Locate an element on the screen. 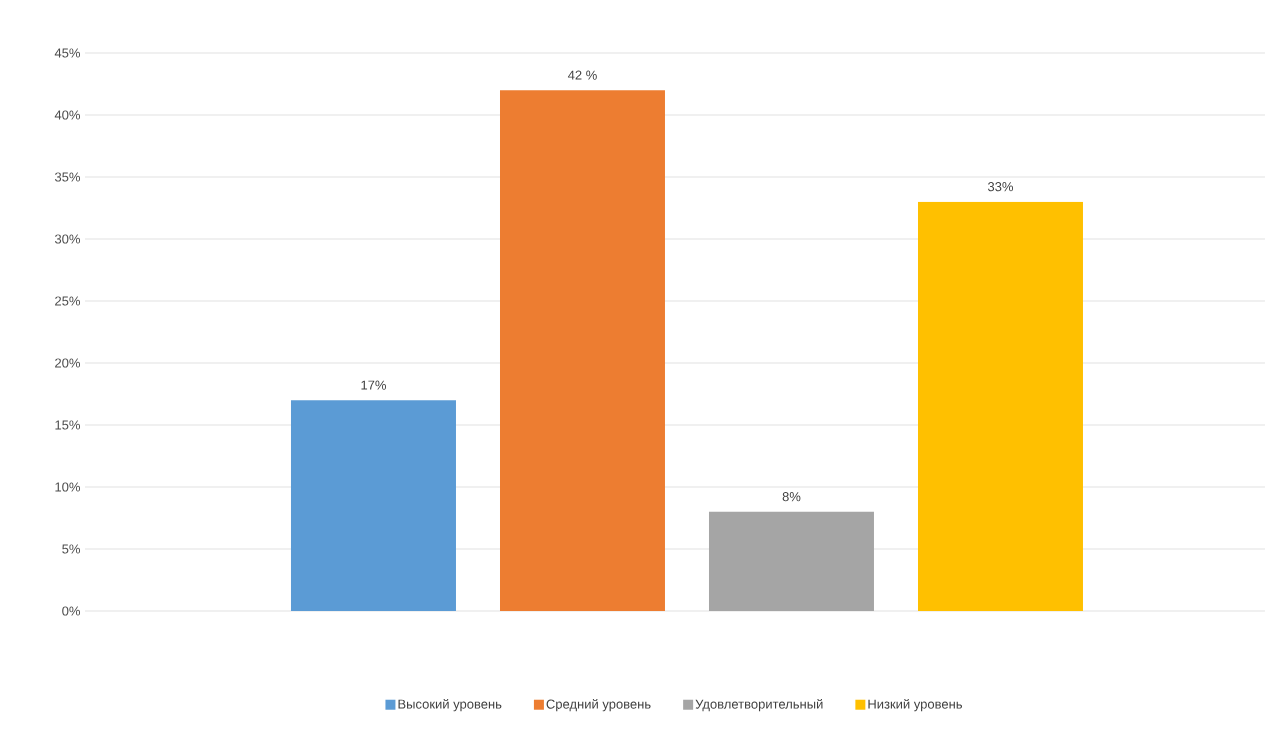 The image size is (1272, 738). legend-label: Высокий уровень is located at coordinates (450, 705).